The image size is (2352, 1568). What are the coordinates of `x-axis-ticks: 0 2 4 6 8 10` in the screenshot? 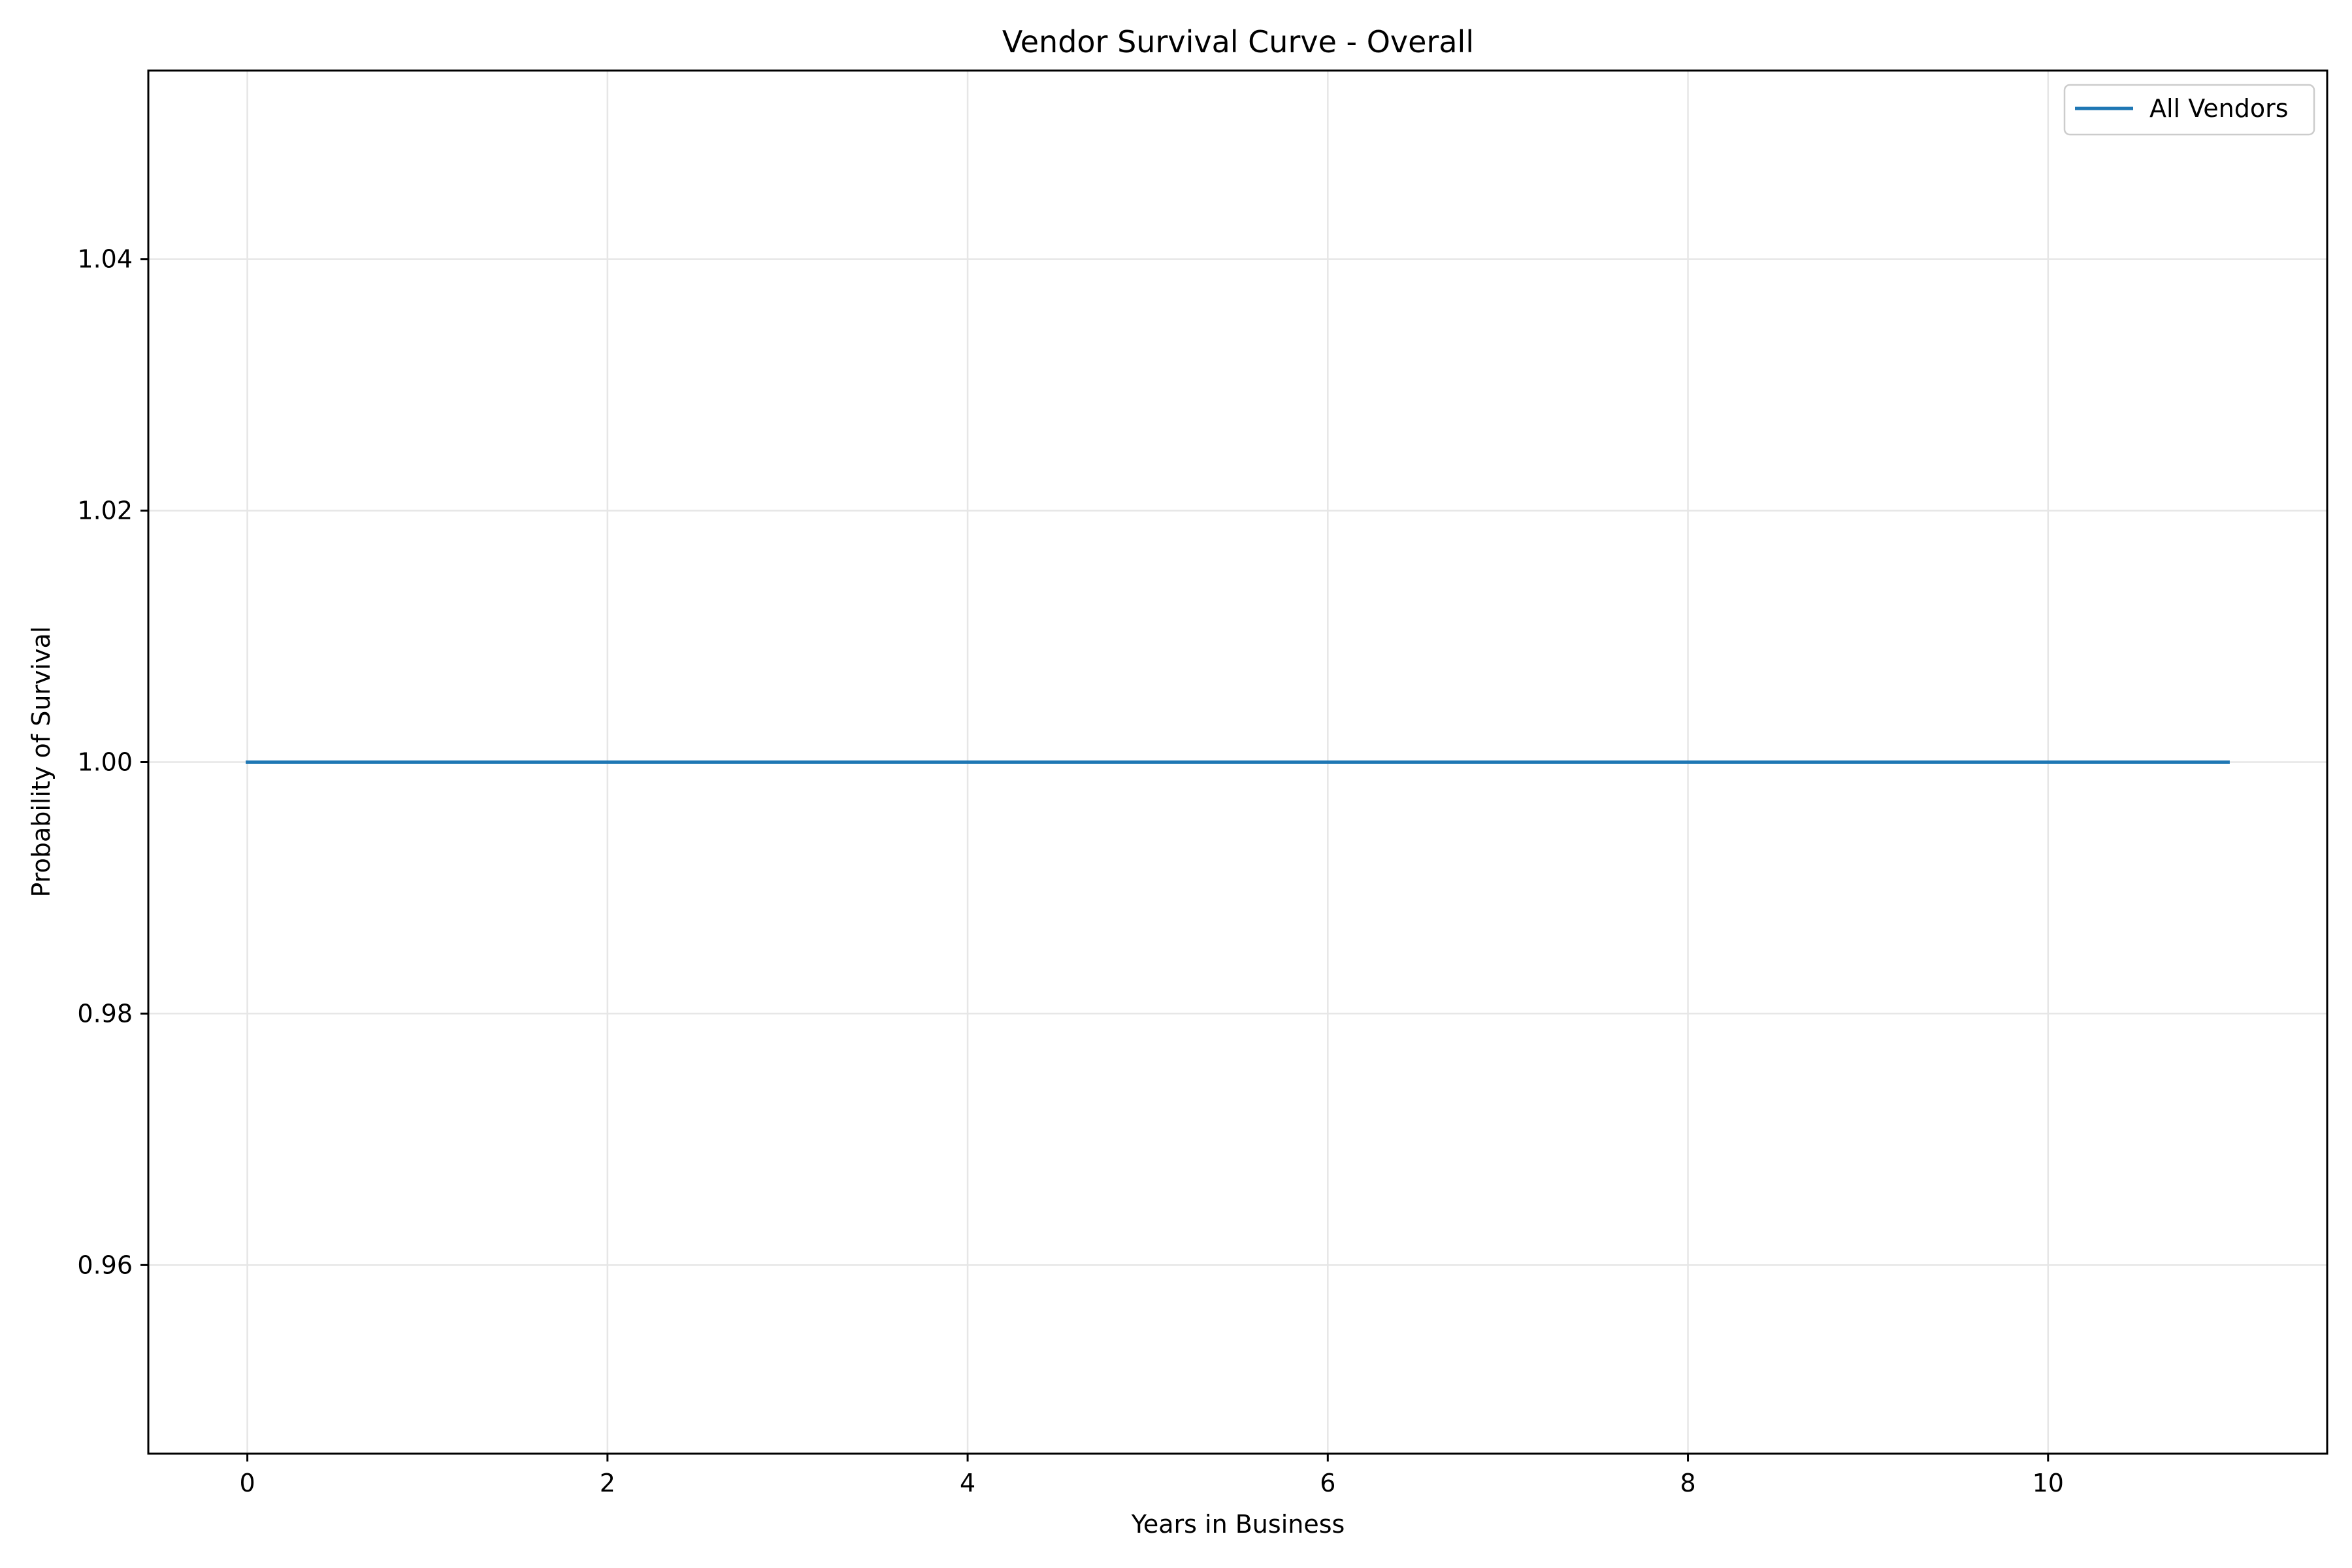 It's located at (1151, 1475).